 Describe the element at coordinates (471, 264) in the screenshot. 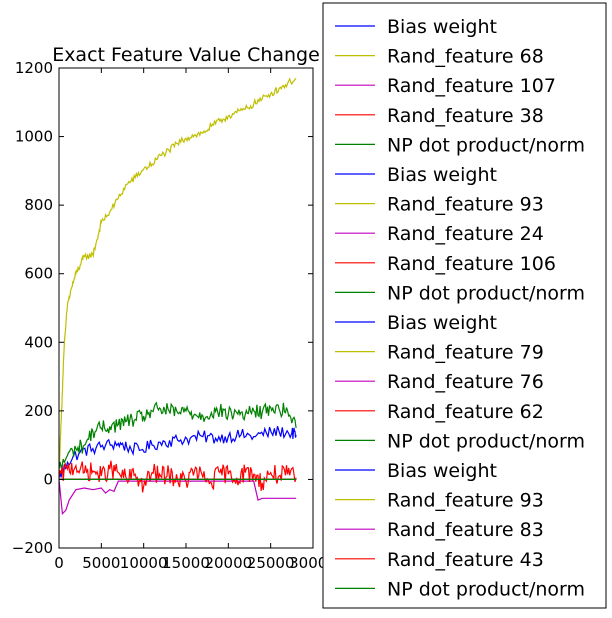

I see `legend-label: Rand_feature 106` at that location.